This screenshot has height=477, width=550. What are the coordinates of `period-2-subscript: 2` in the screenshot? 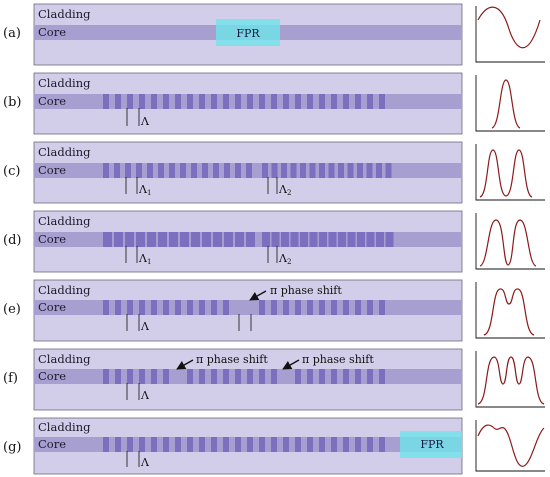 It's located at (289, 193).